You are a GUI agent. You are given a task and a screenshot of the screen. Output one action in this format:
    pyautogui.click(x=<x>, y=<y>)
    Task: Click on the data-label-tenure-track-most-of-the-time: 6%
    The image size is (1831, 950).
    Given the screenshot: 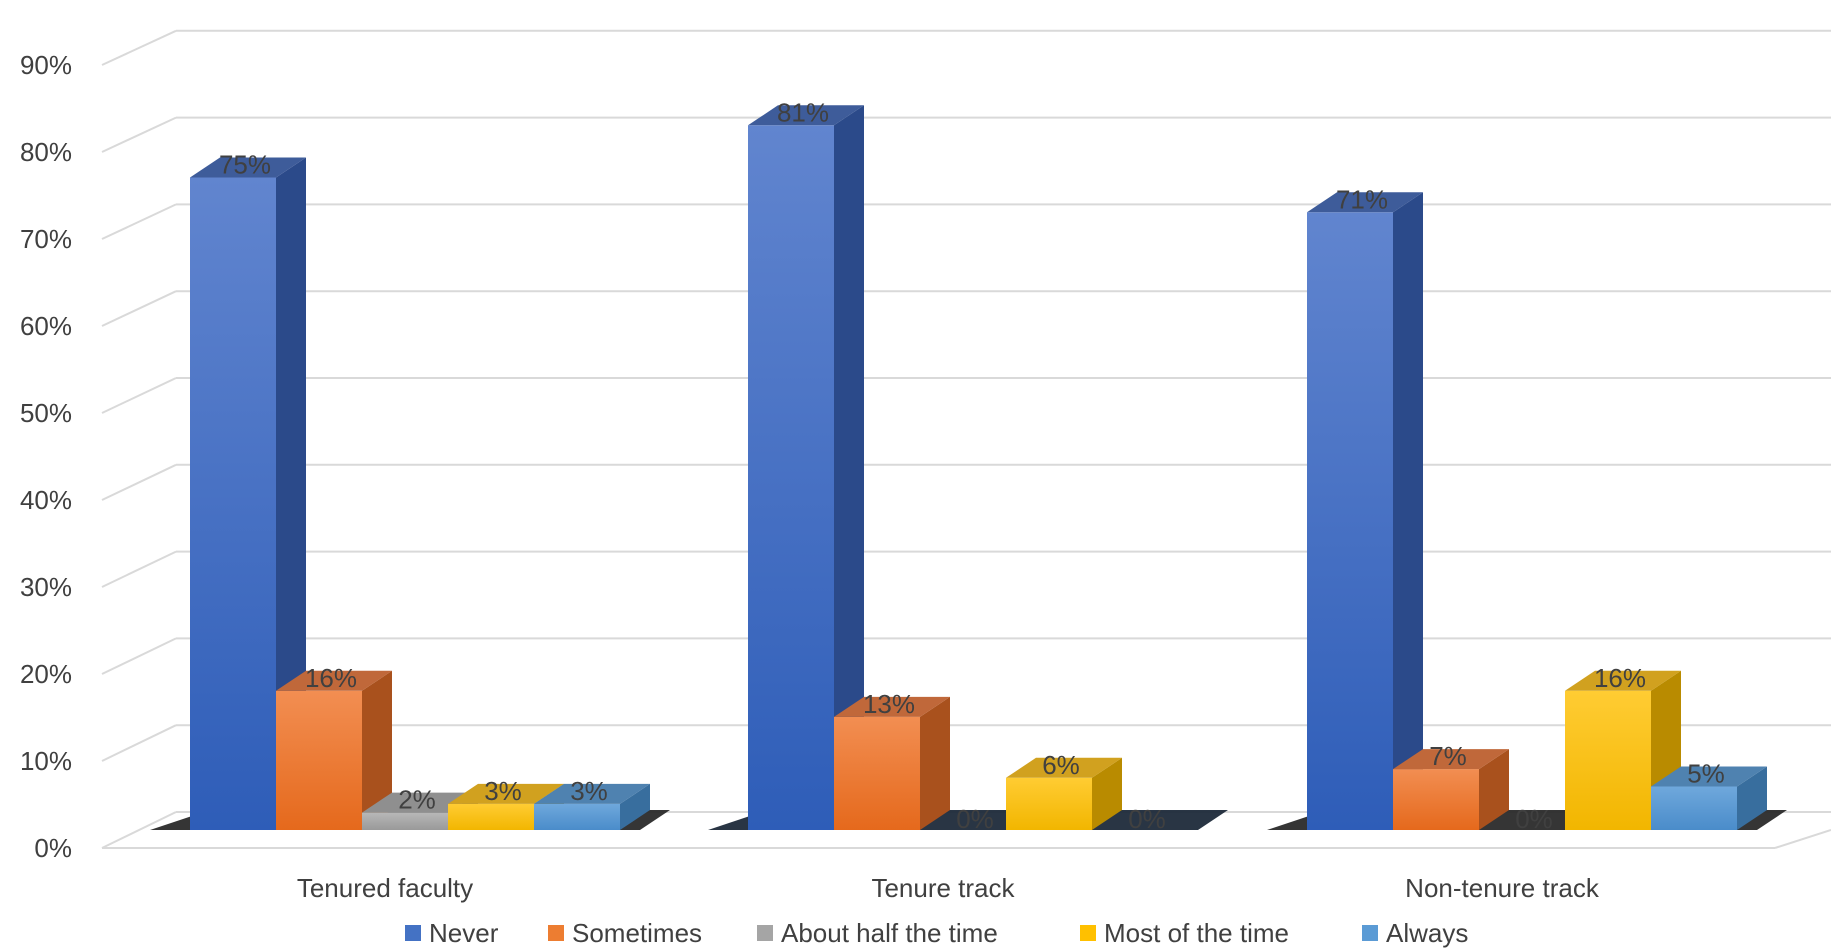 What is the action you would take?
    pyautogui.click(x=1061, y=765)
    